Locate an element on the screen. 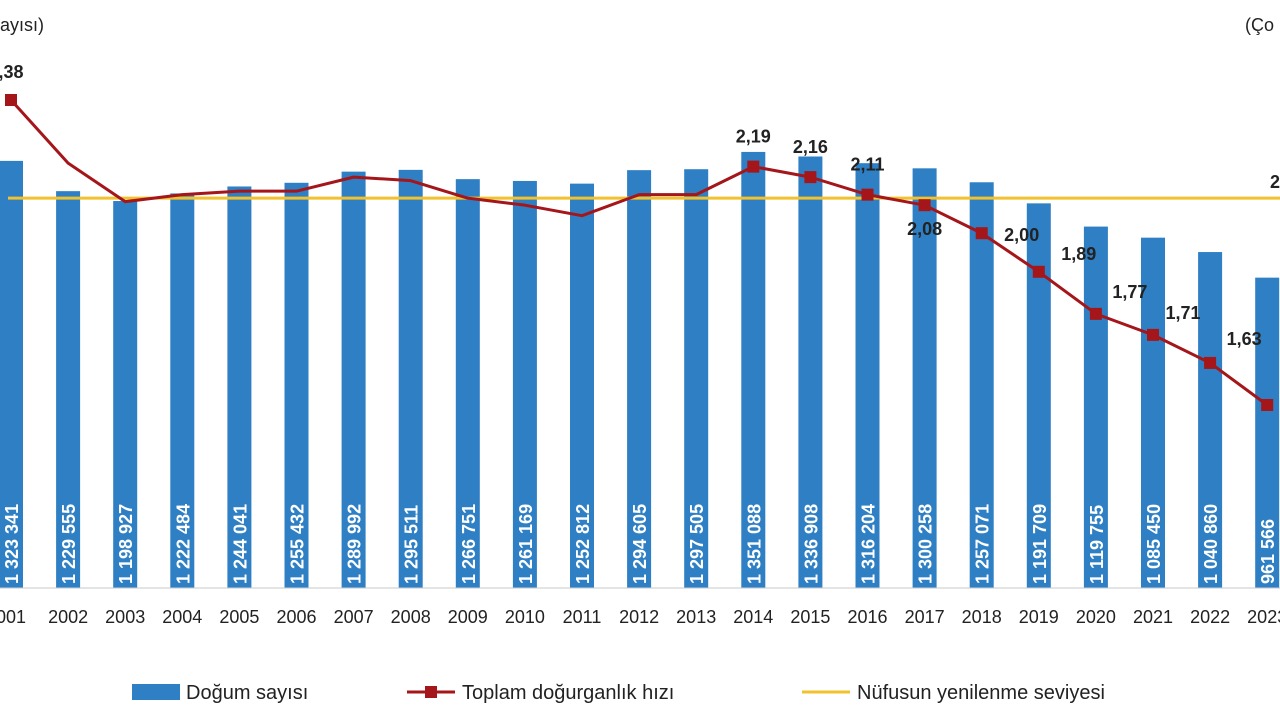 This screenshot has height=720, width=1280. fertility-value-label: 1,63 is located at coordinates (1244, 339).